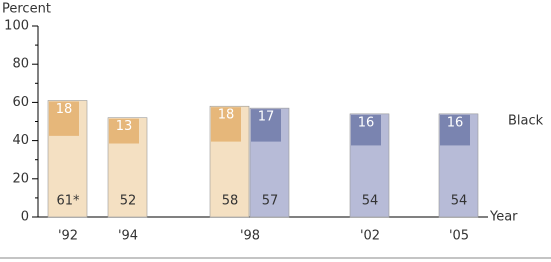 The height and width of the screenshot is (262, 551). What do you see at coordinates (20, 178) in the screenshot?
I see `y-tick-label: 20` at bounding box center [20, 178].